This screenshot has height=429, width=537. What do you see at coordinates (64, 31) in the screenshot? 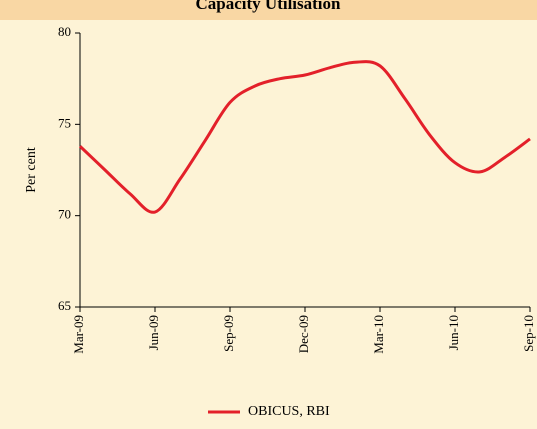
I see `y-tick-label: 80` at bounding box center [64, 31].